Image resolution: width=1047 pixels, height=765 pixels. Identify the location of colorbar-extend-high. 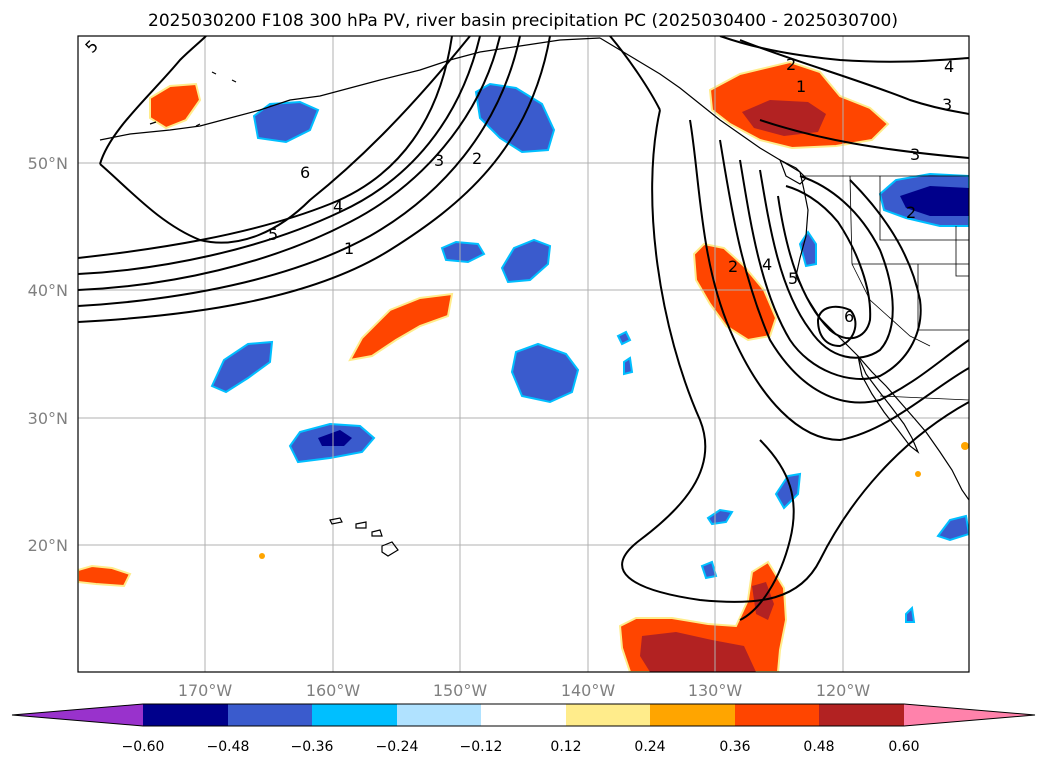
(969, 715).